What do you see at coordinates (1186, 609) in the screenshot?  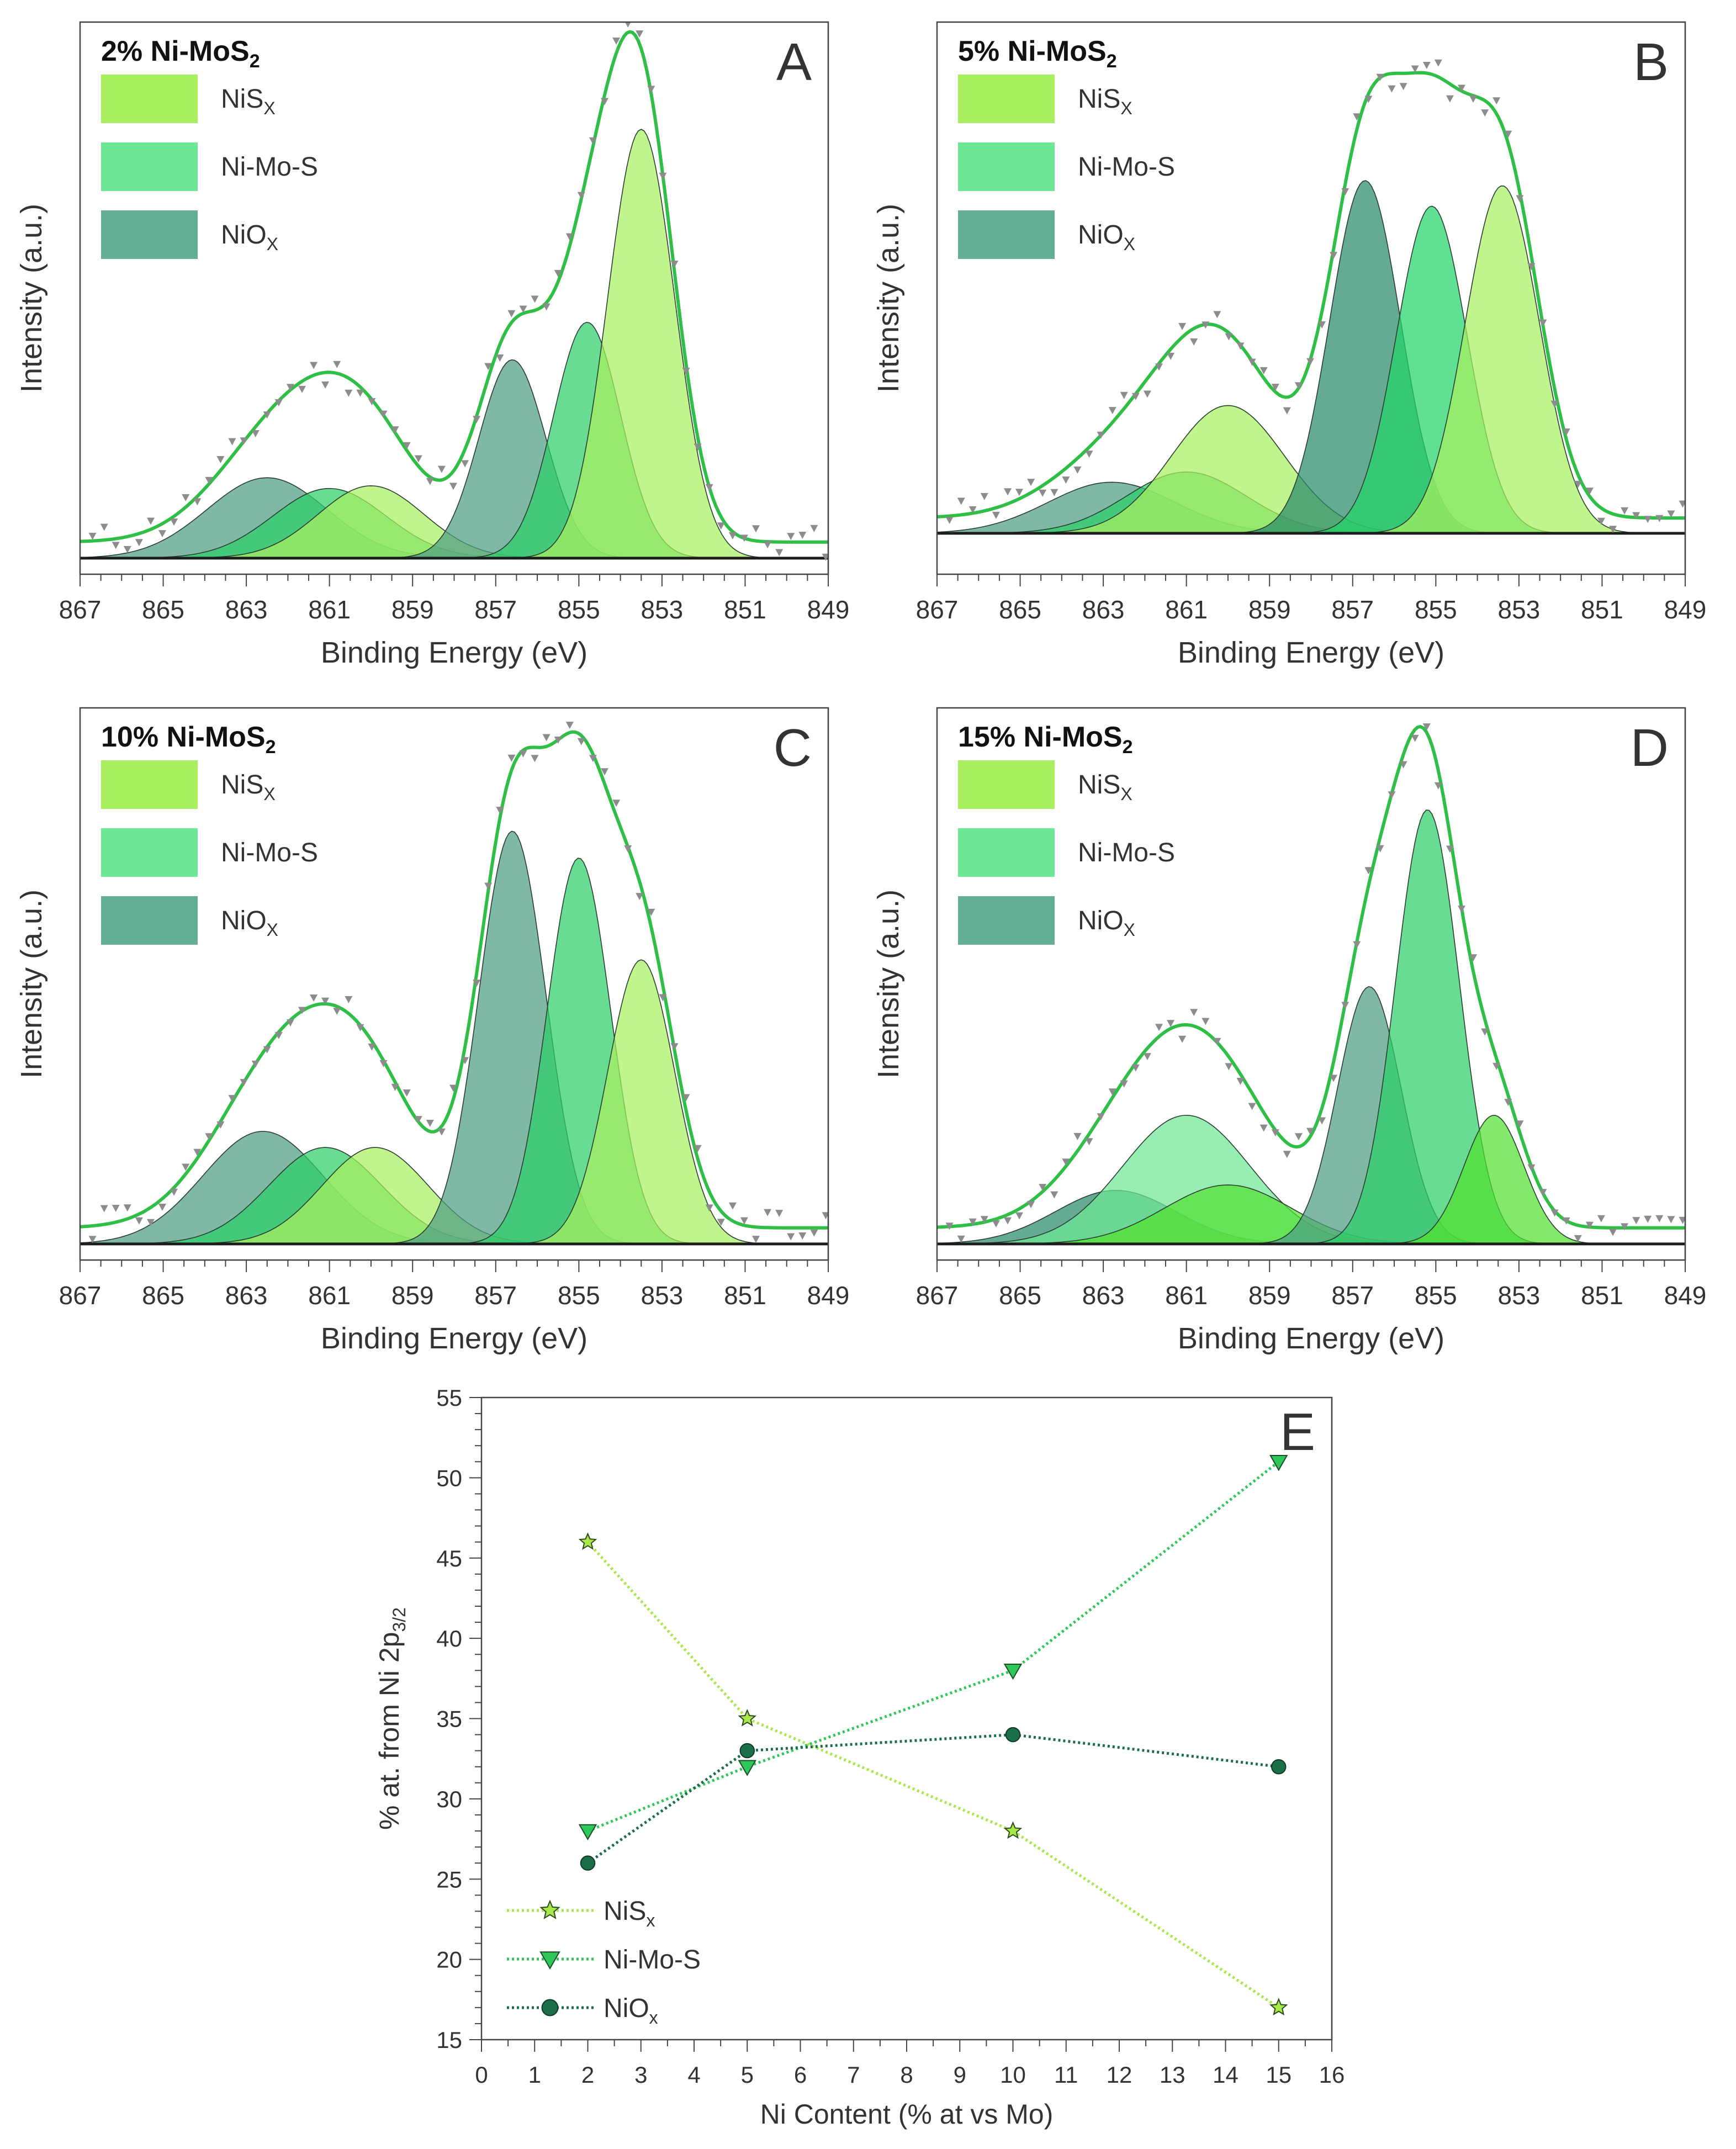 I see `x-tick-label: 861` at bounding box center [1186, 609].